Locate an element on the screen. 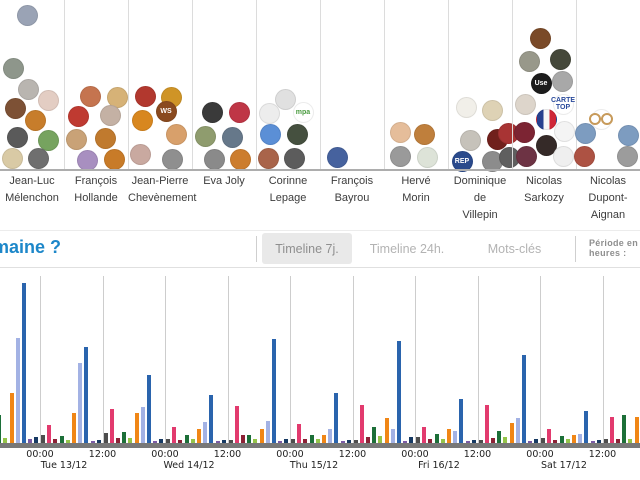 The image size is (640, 480). avatar-text: Use is located at coordinates (541, 83).